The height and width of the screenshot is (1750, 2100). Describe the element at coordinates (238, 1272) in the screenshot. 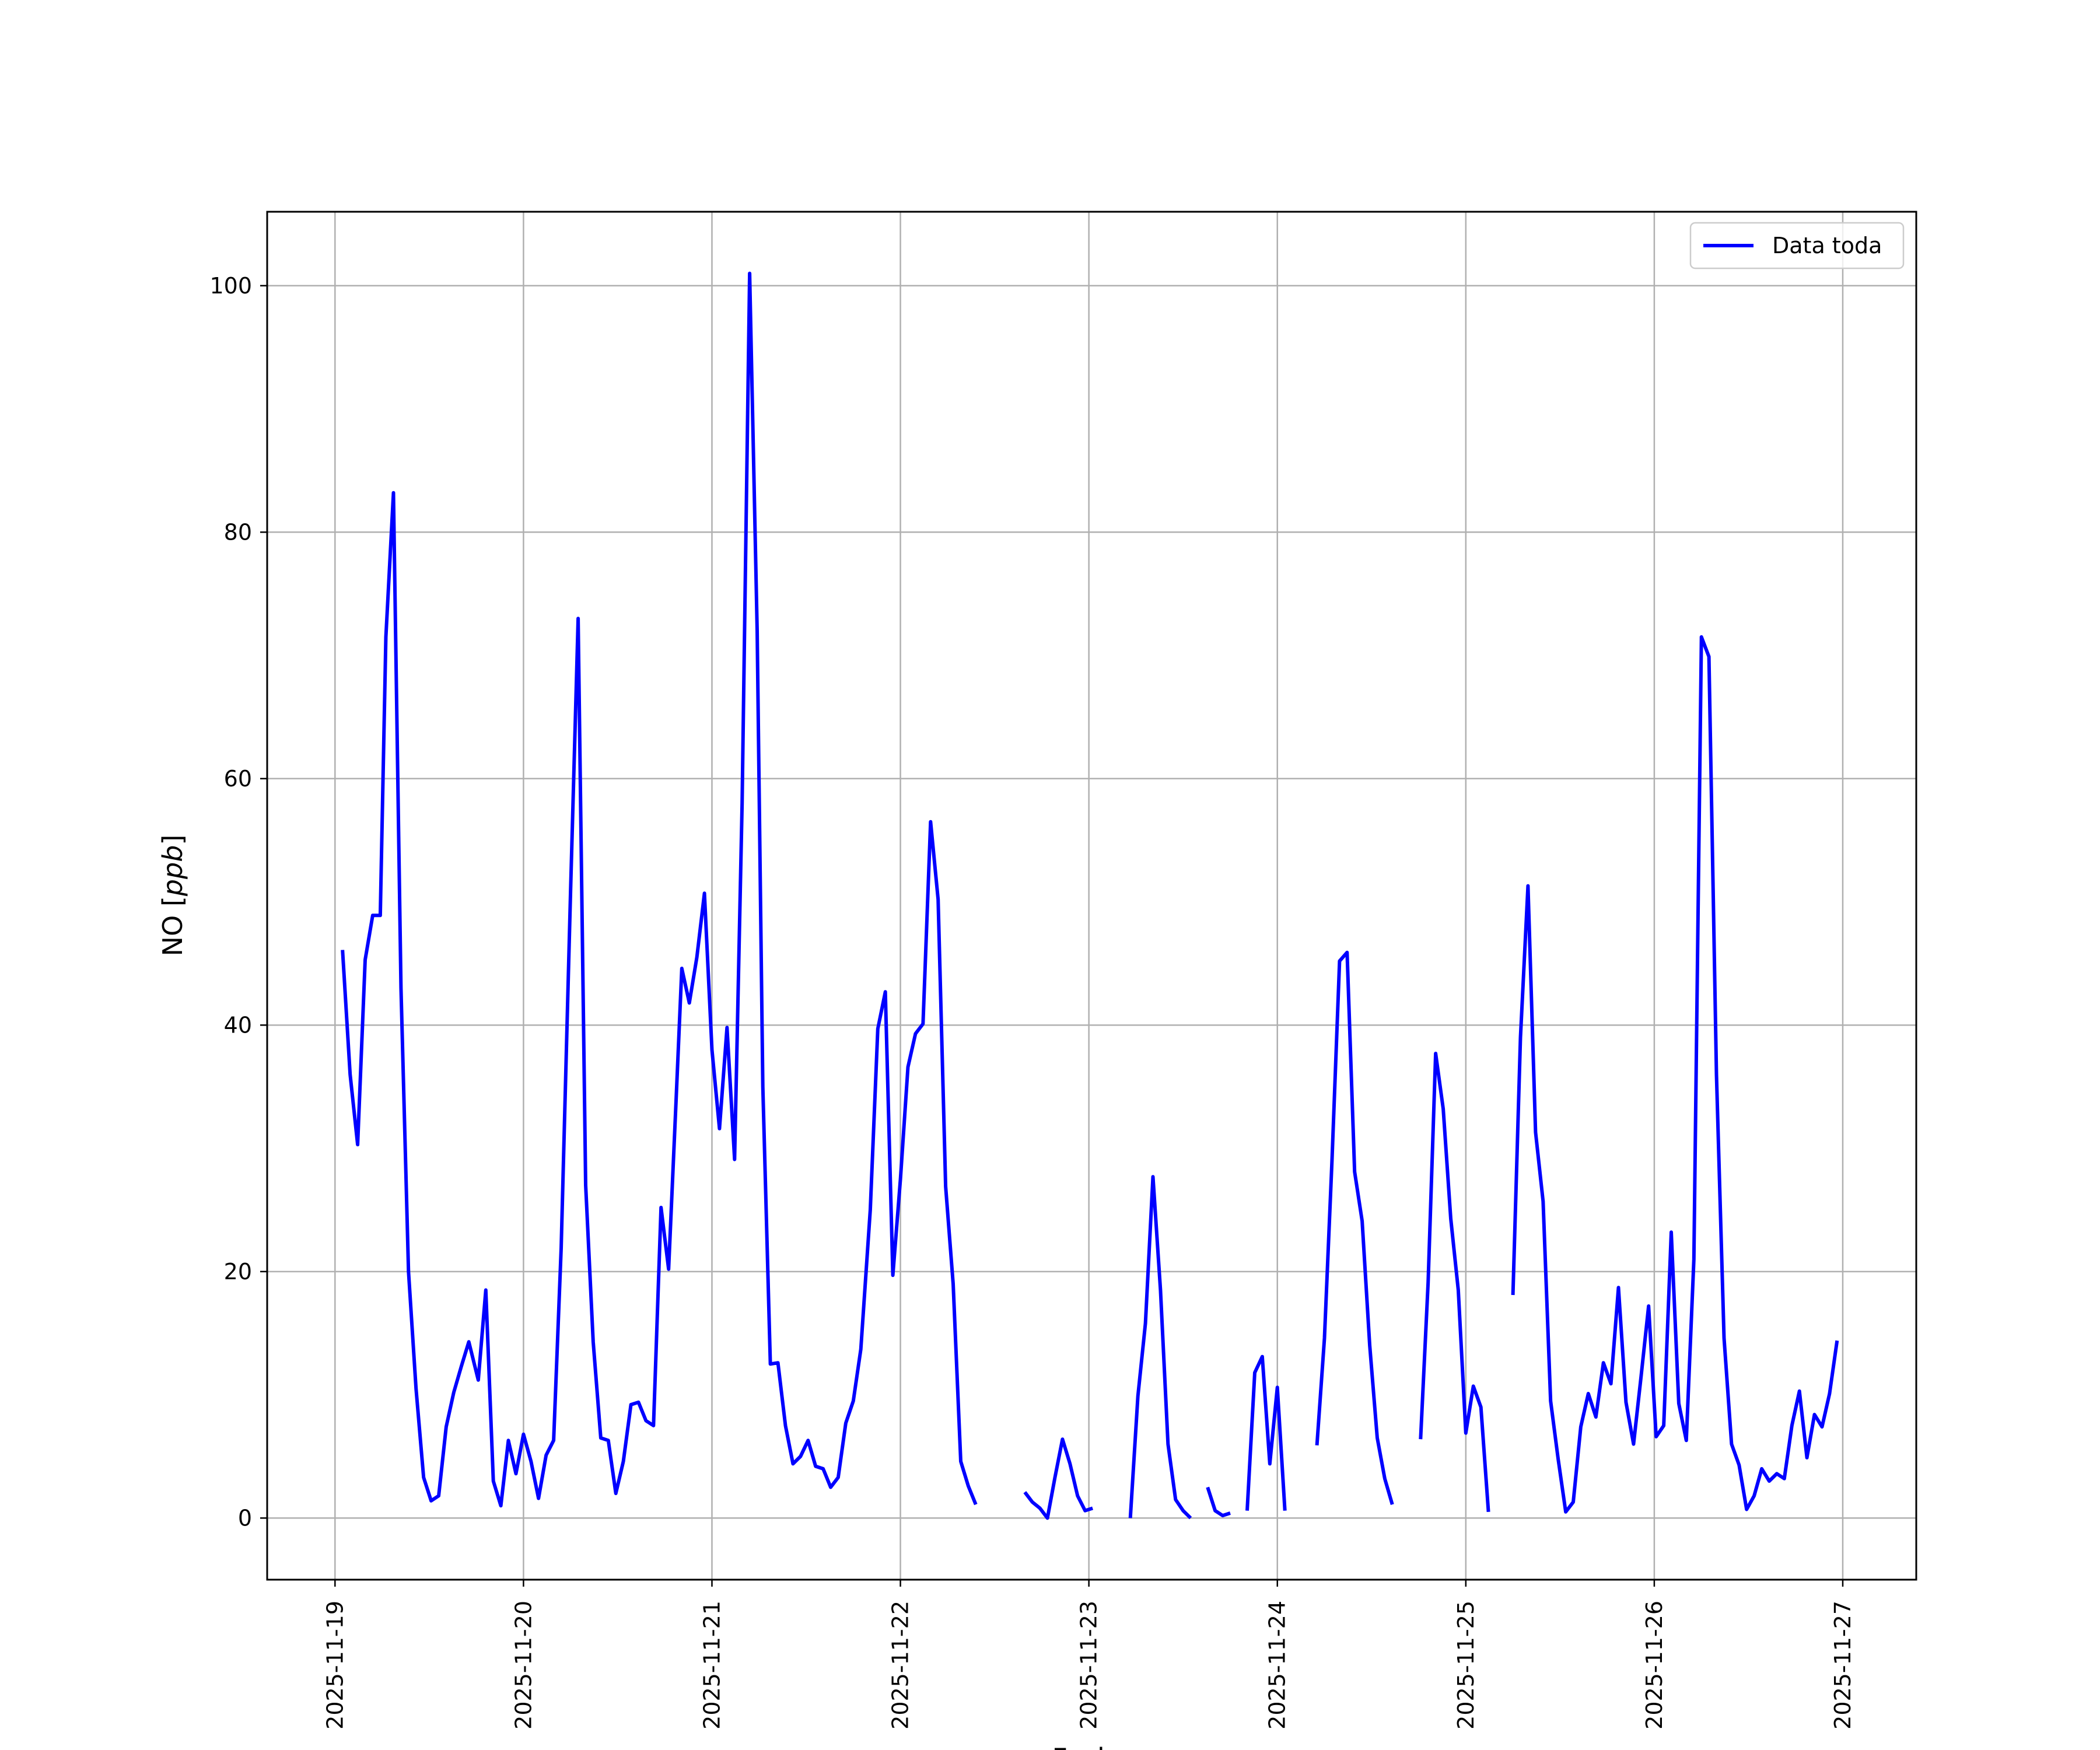

I see `y-tick-label: 20` at that location.